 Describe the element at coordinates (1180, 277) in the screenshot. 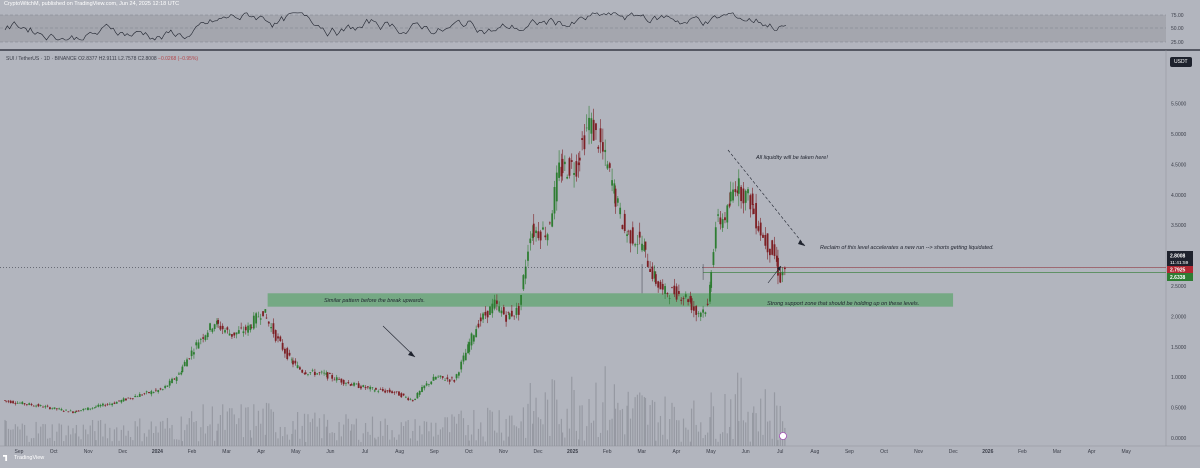

I see `low-price-tag` at that location.